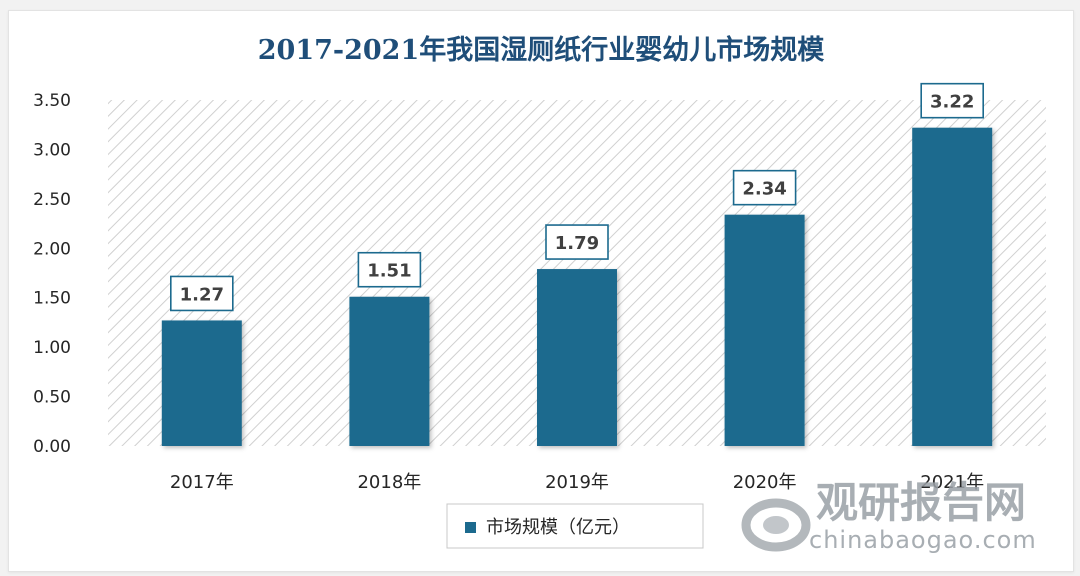 The width and height of the screenshot is (1080, 576). What do you see at coordinates (52, 200) in the screenshot?
I see `y-tick-label: 2.50` at bounding box center [52, 200].